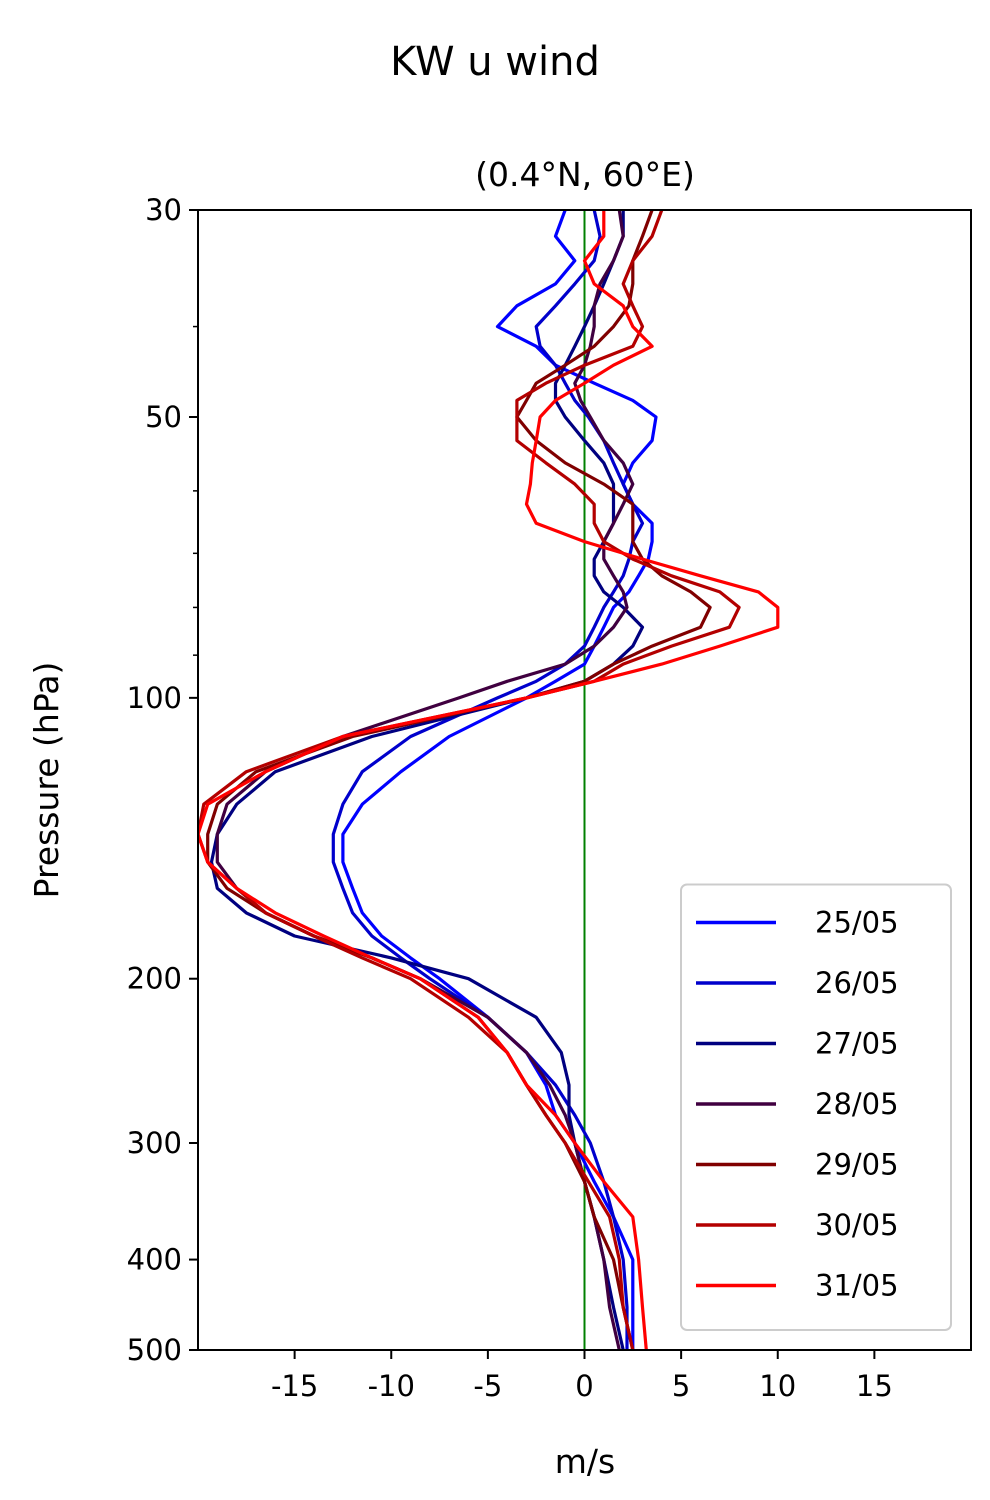 The height and width of the screenshot is (1500, 990). What do you see at coordinates (154, 1350) in the screenshot?
I see `y-tick-label: 500` at bounding box center [154, 1350].